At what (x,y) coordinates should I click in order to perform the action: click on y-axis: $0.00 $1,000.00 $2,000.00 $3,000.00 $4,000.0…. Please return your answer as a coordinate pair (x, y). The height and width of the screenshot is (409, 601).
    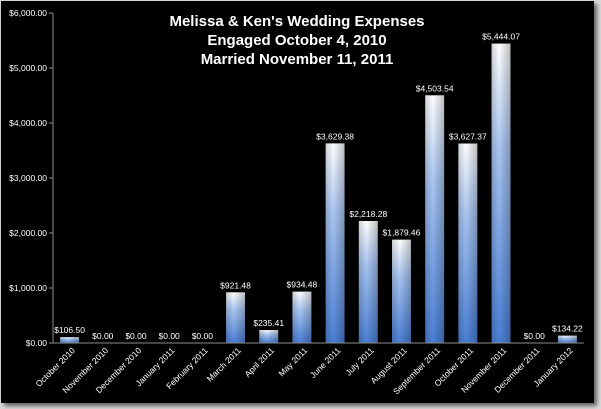
    Looking at the image, I should click on (31, 178).